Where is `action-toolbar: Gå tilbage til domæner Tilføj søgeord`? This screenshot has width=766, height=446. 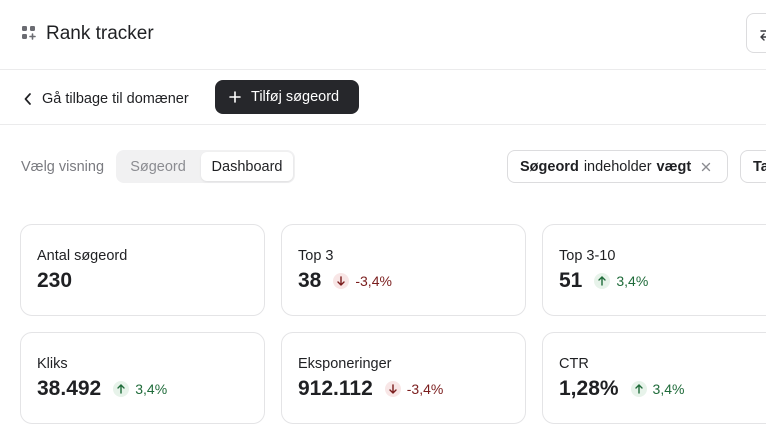 action-toolbar: Gå tilbage til domæner Tilføj søgeord is located at coordinates (383, 97).